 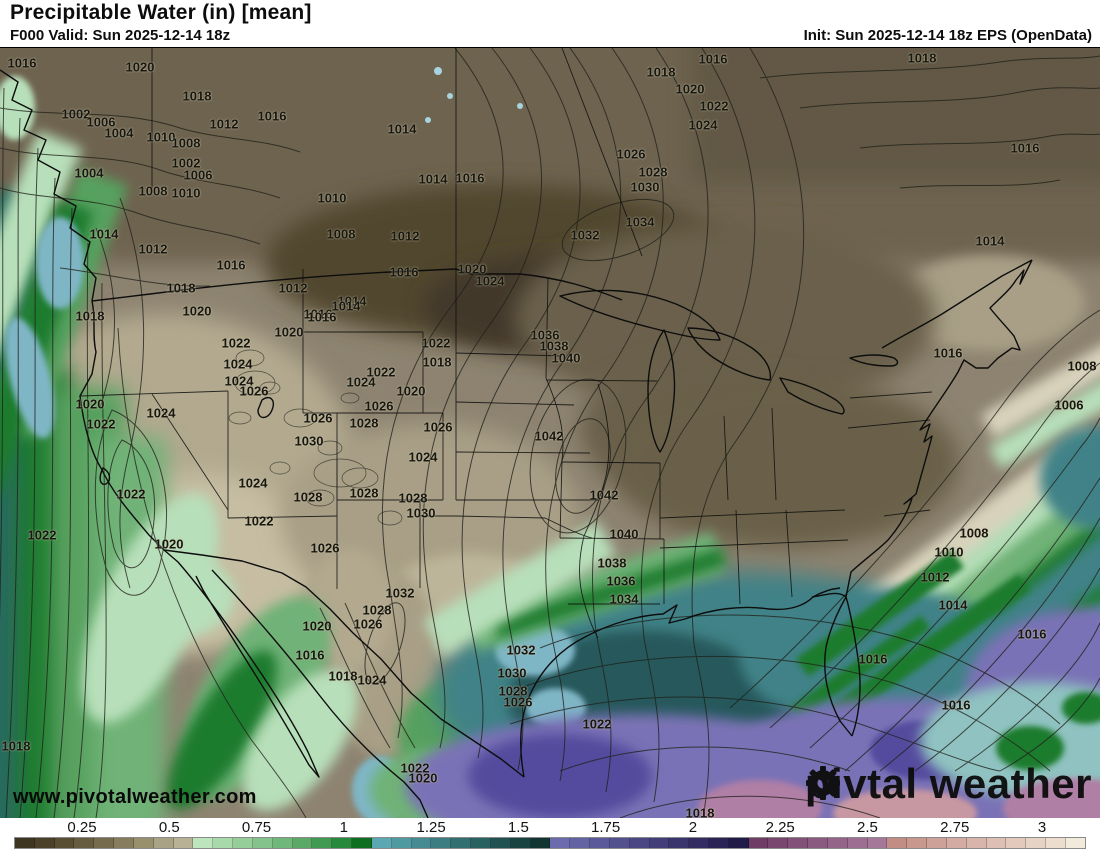 What do you see at coordinates (135, 797) in the screenshot?
I see `watermark-url: www.pivotalweather.com` at bounding box center [135, 797].